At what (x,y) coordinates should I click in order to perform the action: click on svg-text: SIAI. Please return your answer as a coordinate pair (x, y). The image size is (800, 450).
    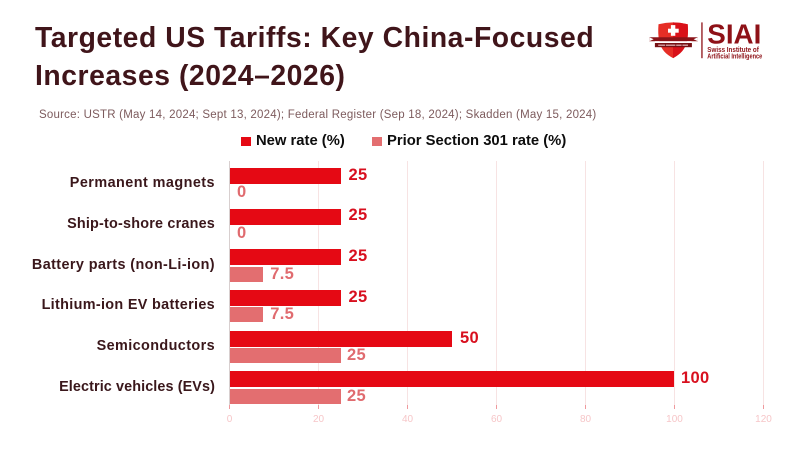
    Looking at the image, I should click on (734, 33).